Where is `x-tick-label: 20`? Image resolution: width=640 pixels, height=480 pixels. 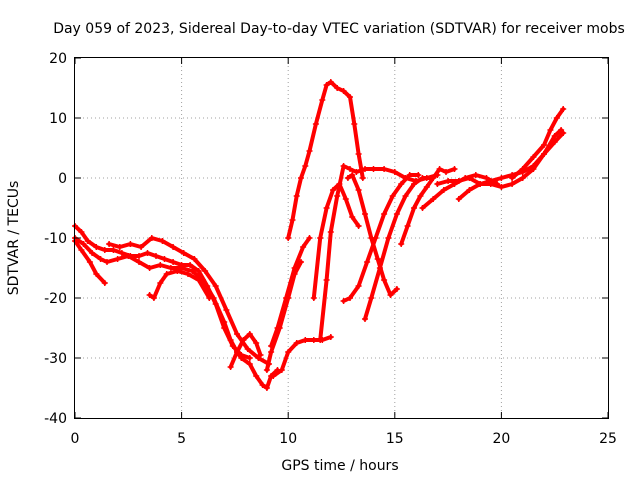
x-tick-label: 20 is located at coordinates (501, 439).